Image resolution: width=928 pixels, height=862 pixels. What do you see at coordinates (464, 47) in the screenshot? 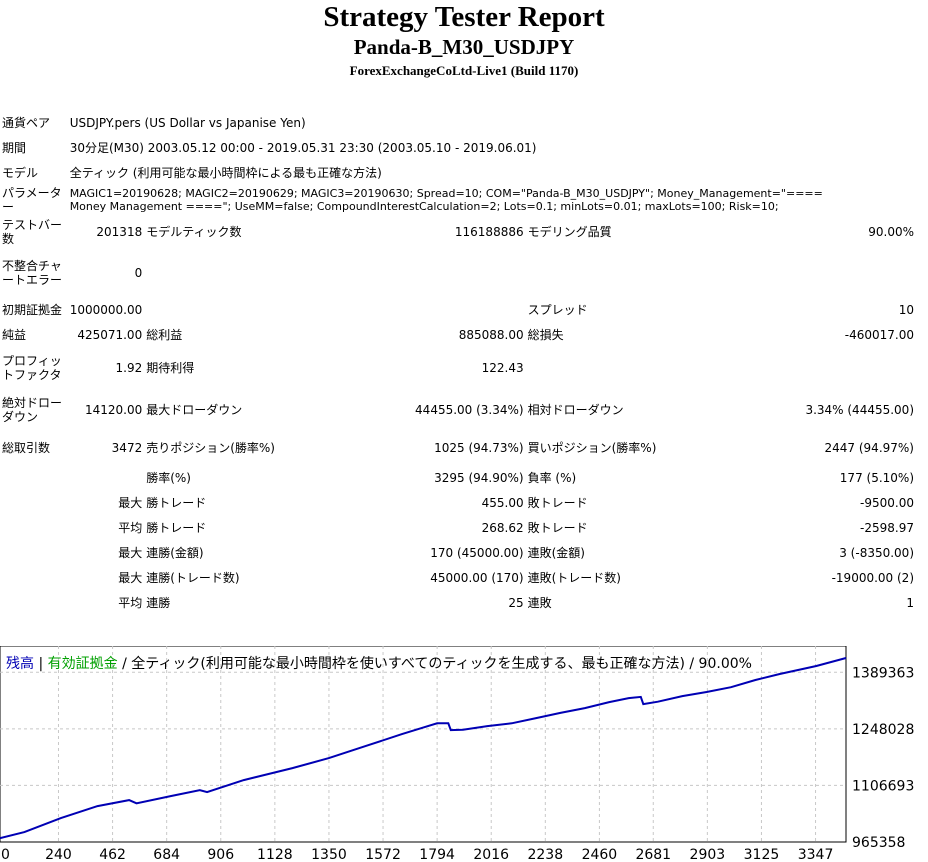
I see `report-subtitle: Panda-B_M30_USDJPY` at bounding box center [464, 47].